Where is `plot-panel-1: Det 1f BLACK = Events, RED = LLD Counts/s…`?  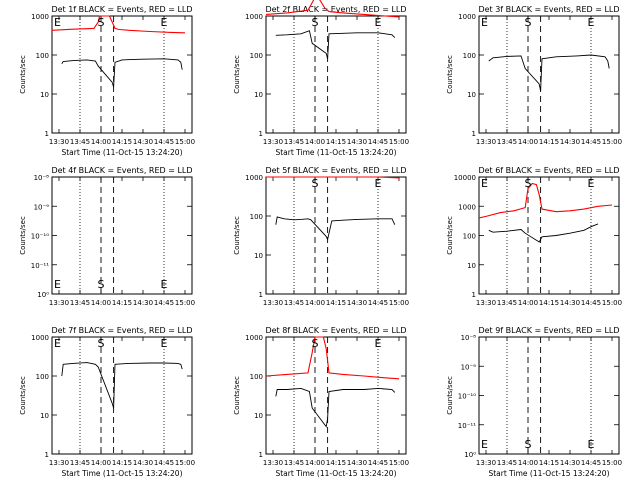 plot-panel-1: Det 1f BLACK = Events, RED = LLD Counts/s… is located at coordinates (107, 81).